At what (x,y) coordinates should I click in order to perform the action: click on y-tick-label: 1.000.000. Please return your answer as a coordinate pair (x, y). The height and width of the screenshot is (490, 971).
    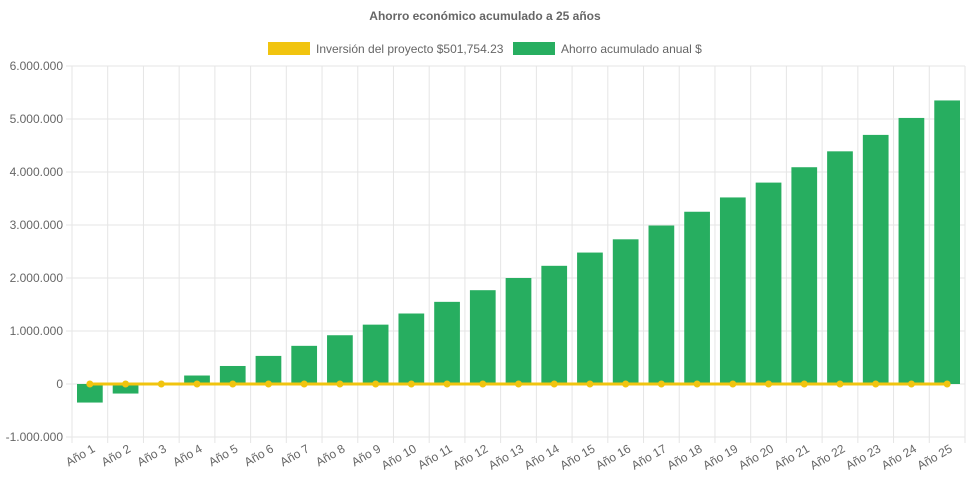
    Looking at the image, I should click on (37, 331).